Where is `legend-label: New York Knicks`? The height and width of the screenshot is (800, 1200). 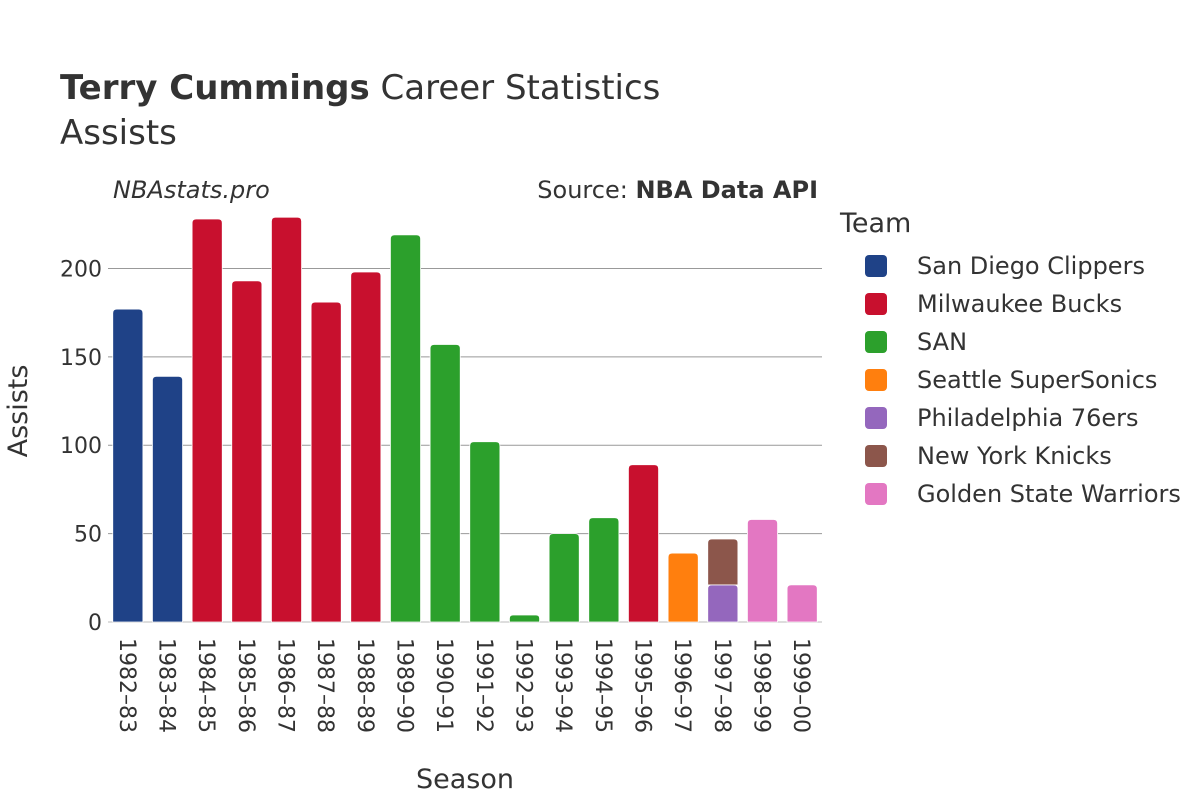 legend-label: New York Knicks is located at coordinates (1014, 456).